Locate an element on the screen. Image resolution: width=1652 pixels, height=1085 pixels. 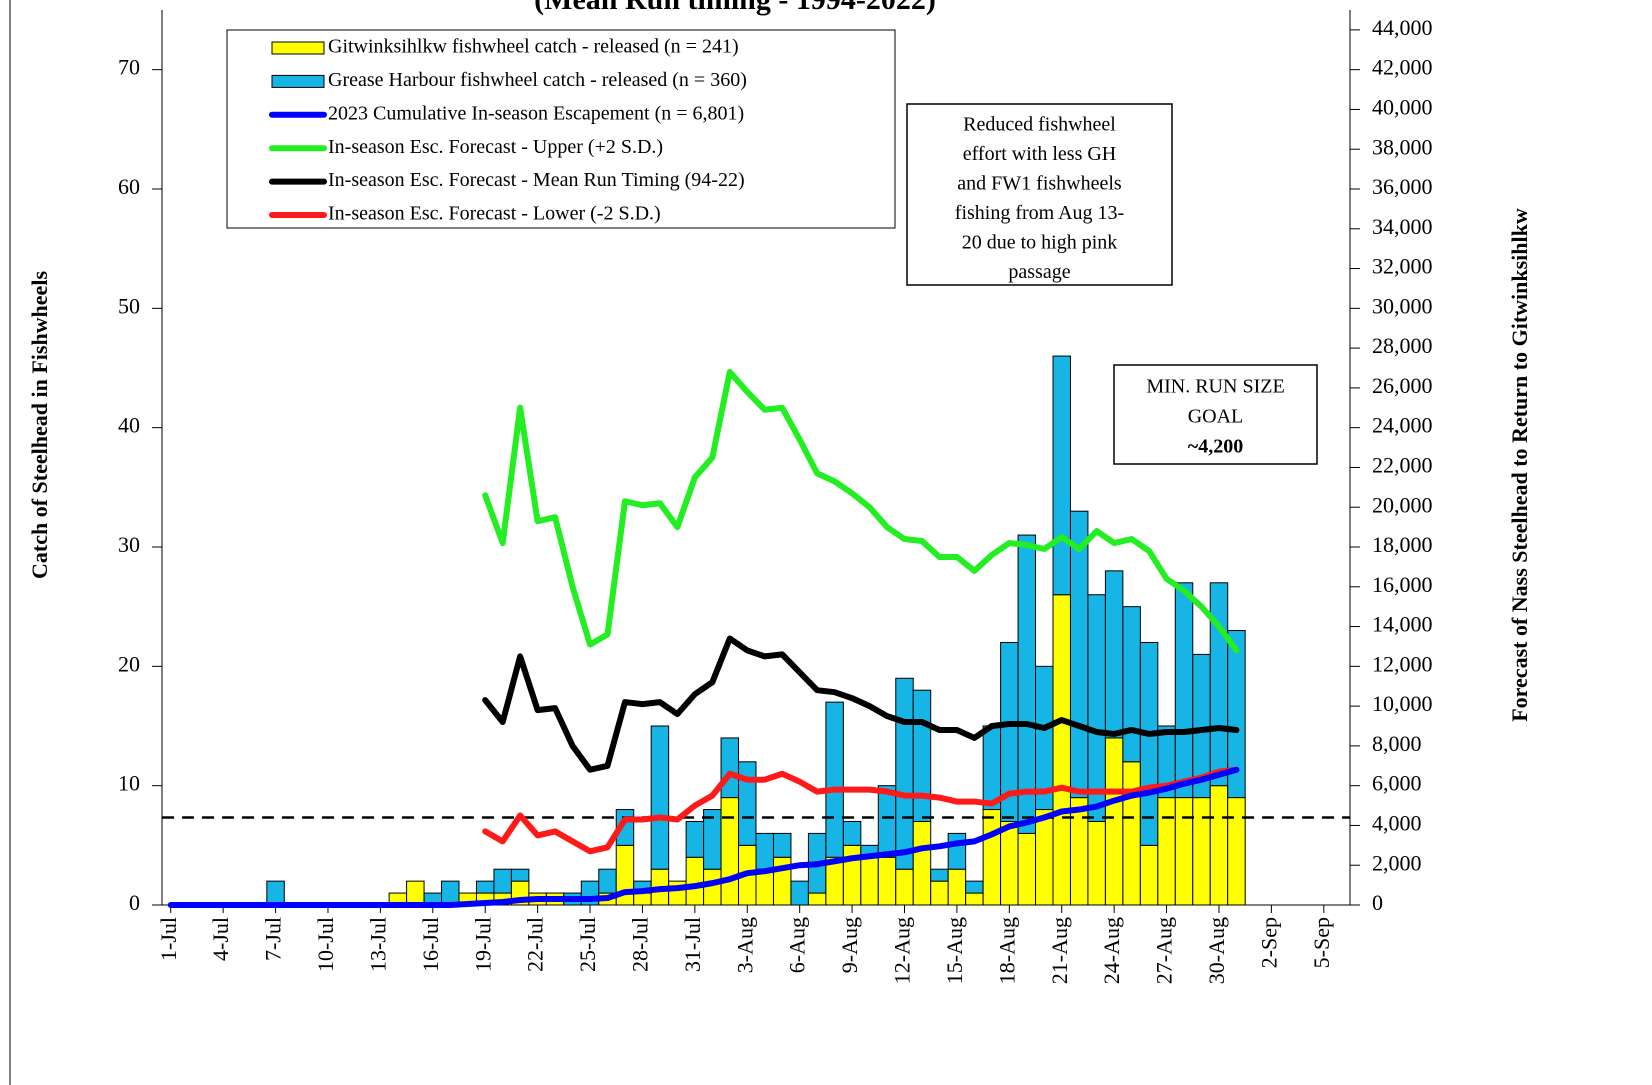
x-tick-label: 16-Jul is located at coordinates (430, 944).